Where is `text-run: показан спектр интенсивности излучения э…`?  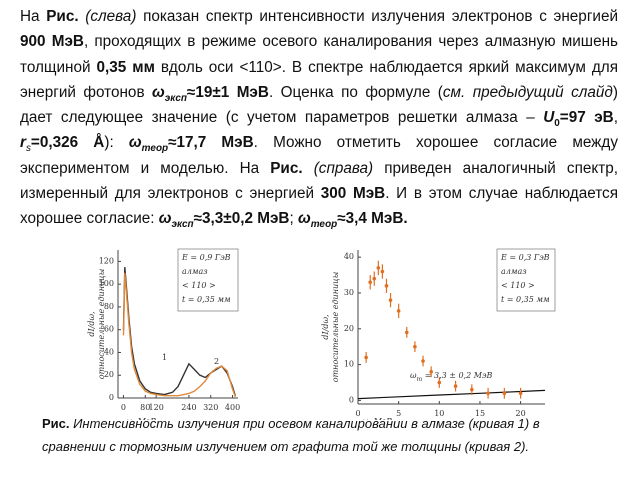
text-run: показан спектр интенсивности излучения э… is located at coordinates (377, 16).